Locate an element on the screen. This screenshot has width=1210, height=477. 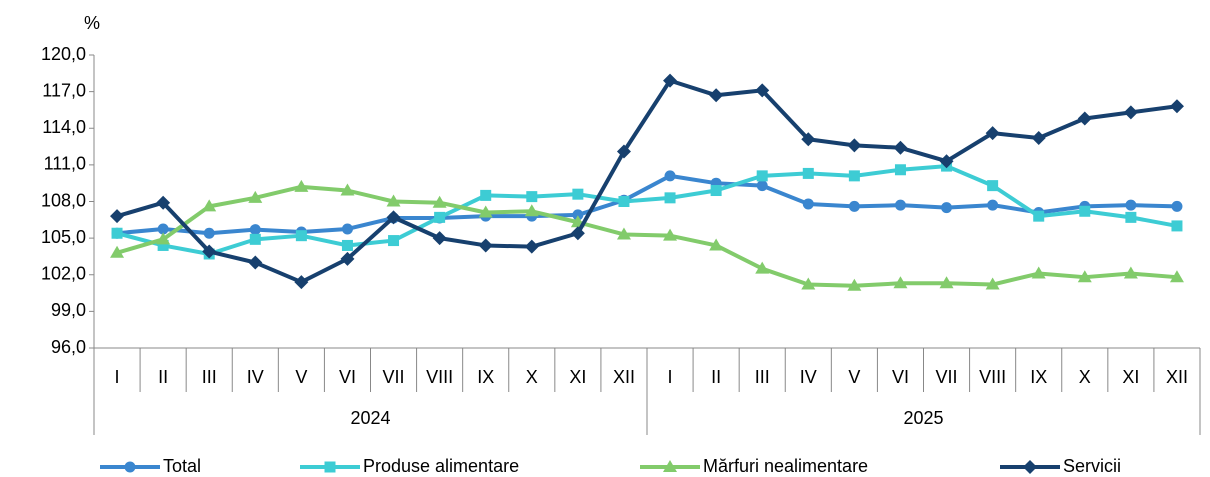
legend-label: Mărfuri nealimentare is located at coordinates (785, 466).